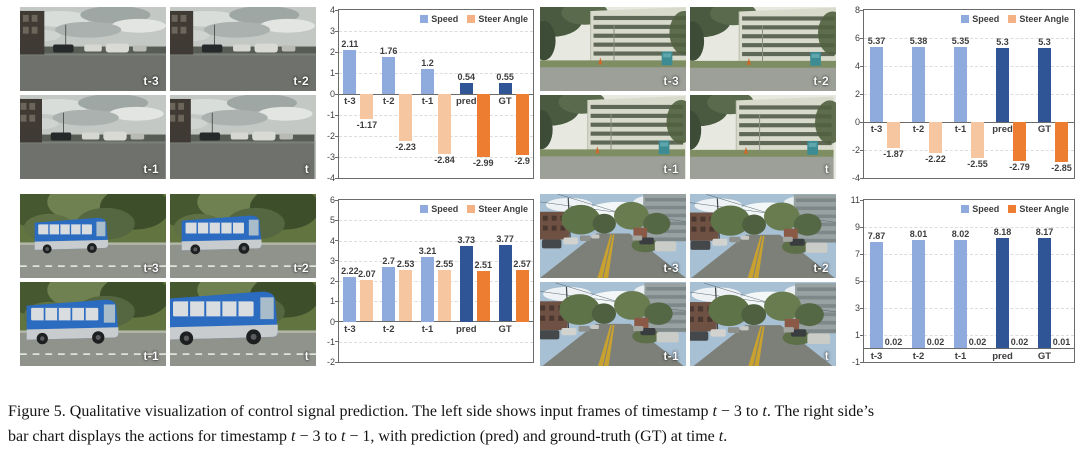 Image resolution: width=1080 pixels, height=449 pixels. What do you see at coordinates (877, 41) in the screenshot?
I see `value-label: 5.37` at bounding box center [877, 41].